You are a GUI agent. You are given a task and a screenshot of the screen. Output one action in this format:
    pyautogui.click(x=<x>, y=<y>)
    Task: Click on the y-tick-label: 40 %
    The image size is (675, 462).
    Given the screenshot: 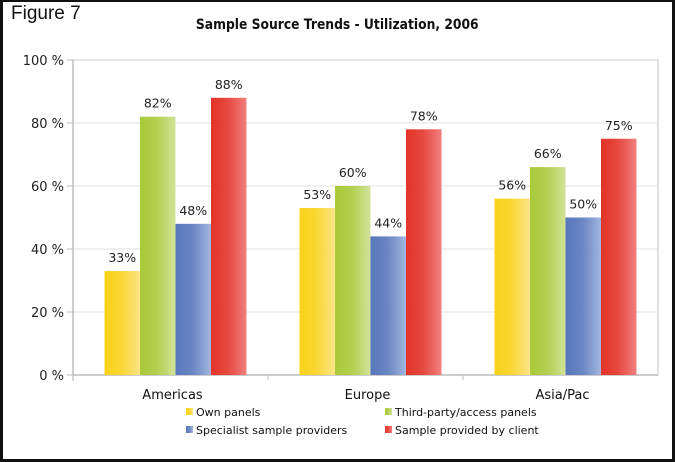 What is the action you would take?
    pyautogui.click(x=47, y=250)
    